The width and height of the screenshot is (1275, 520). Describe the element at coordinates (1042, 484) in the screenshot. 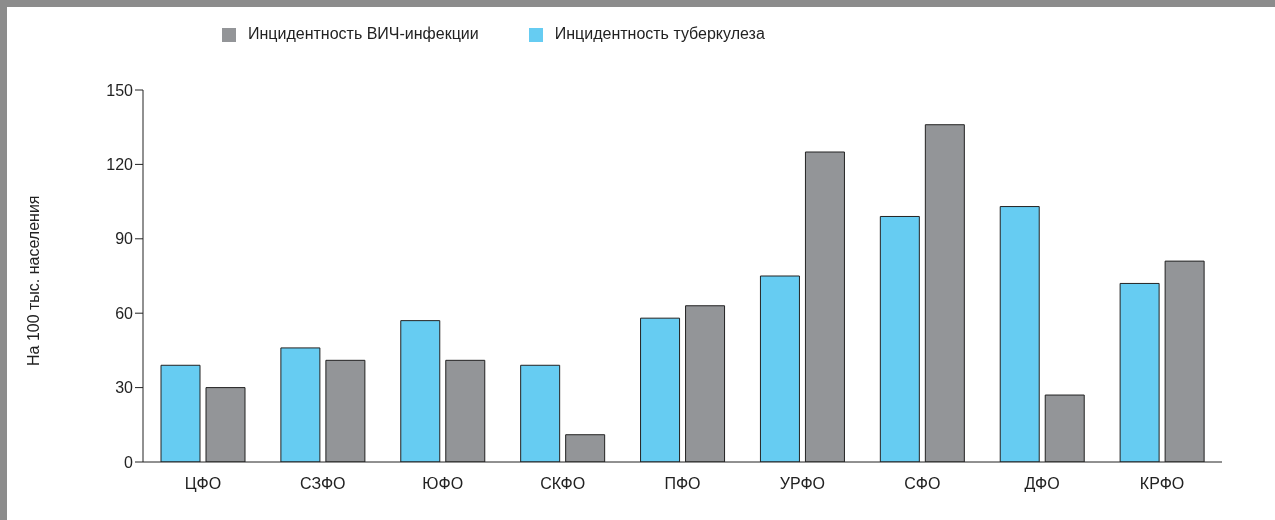

I see `x-tick-label: ДФО` at that location.